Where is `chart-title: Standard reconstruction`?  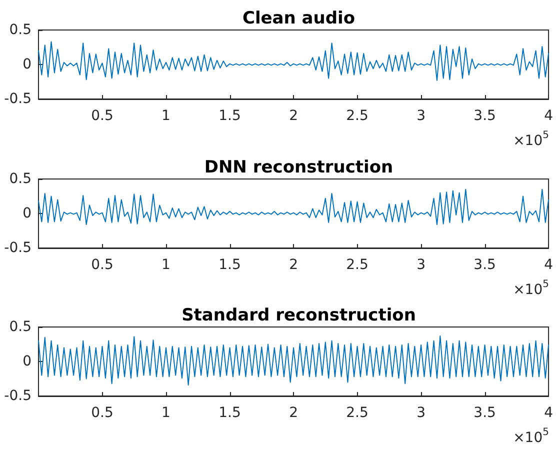 chart-title: Standard reconstruction is located at coordinates (299, 316).